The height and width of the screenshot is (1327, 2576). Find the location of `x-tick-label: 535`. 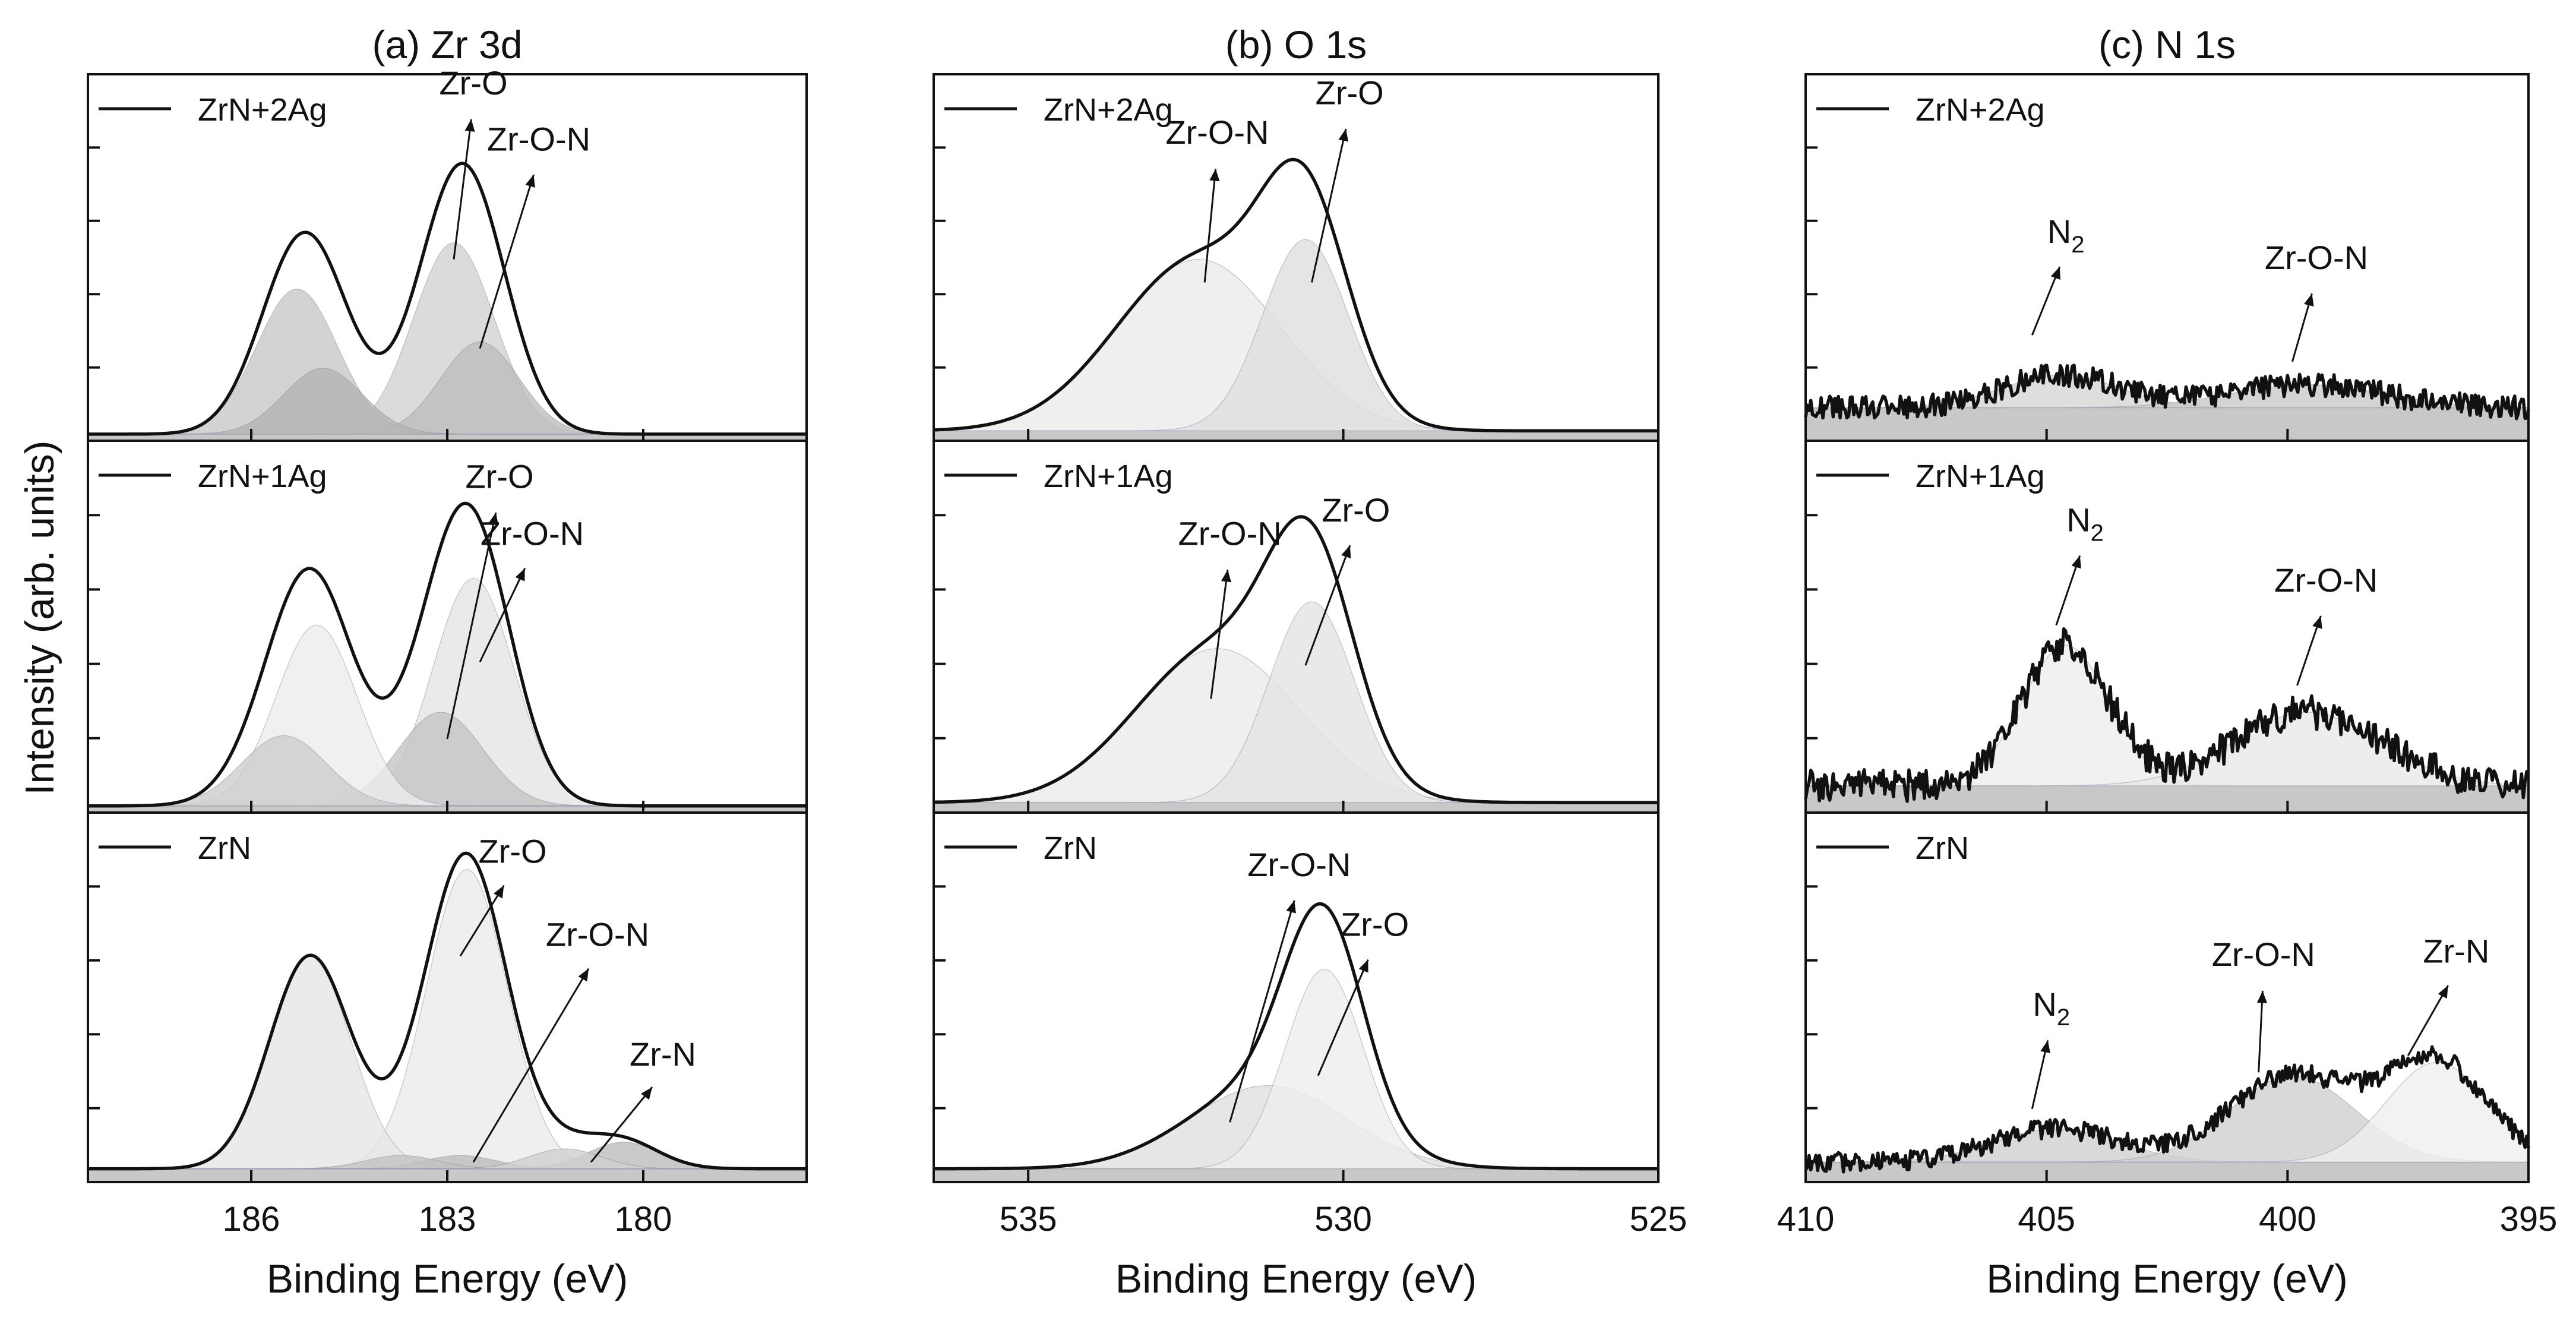

x-tick-label: 535 is located at coordinates (1028, 1219).